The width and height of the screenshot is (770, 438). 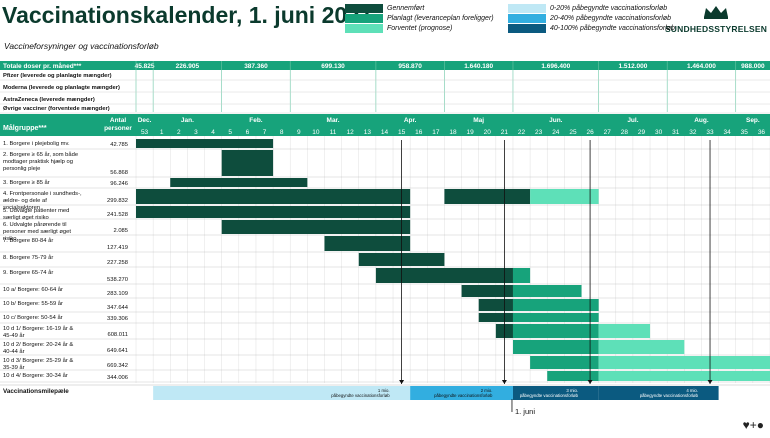 I want to click on group-persons: 608.011, so click(x=117, y=335).